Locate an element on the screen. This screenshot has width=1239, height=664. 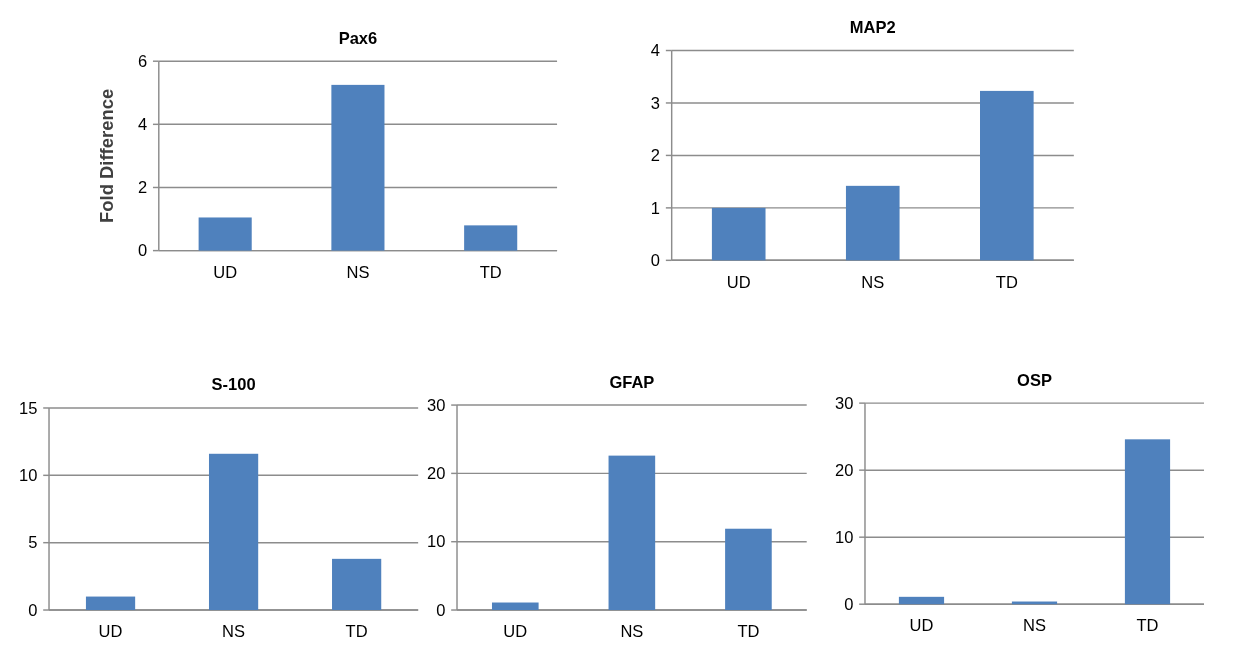
y-tick-label: 1 is located at coordinates (655, 207).